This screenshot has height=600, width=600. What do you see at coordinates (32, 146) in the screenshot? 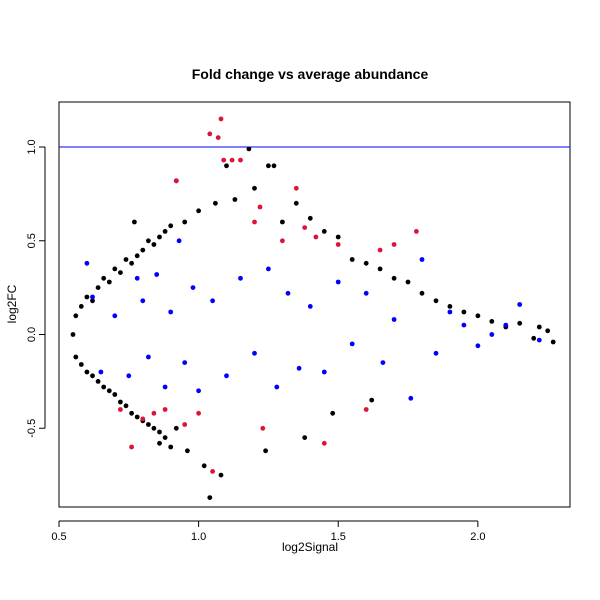
I see `y-tick-label: 1.0` at bounding box center [32, 146].